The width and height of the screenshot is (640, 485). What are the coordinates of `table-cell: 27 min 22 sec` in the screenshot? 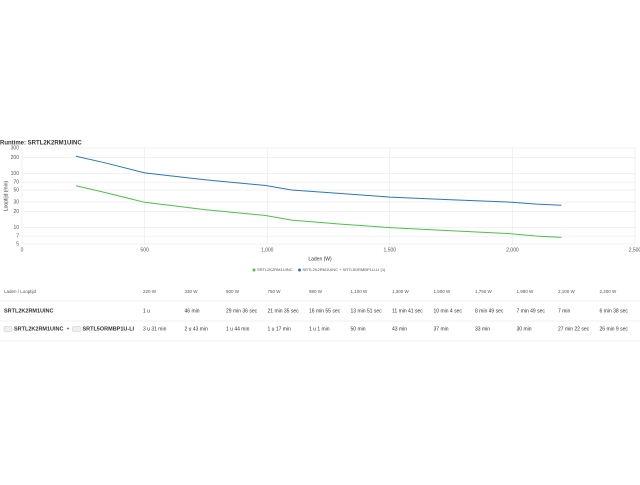 It's located at (574, 329).